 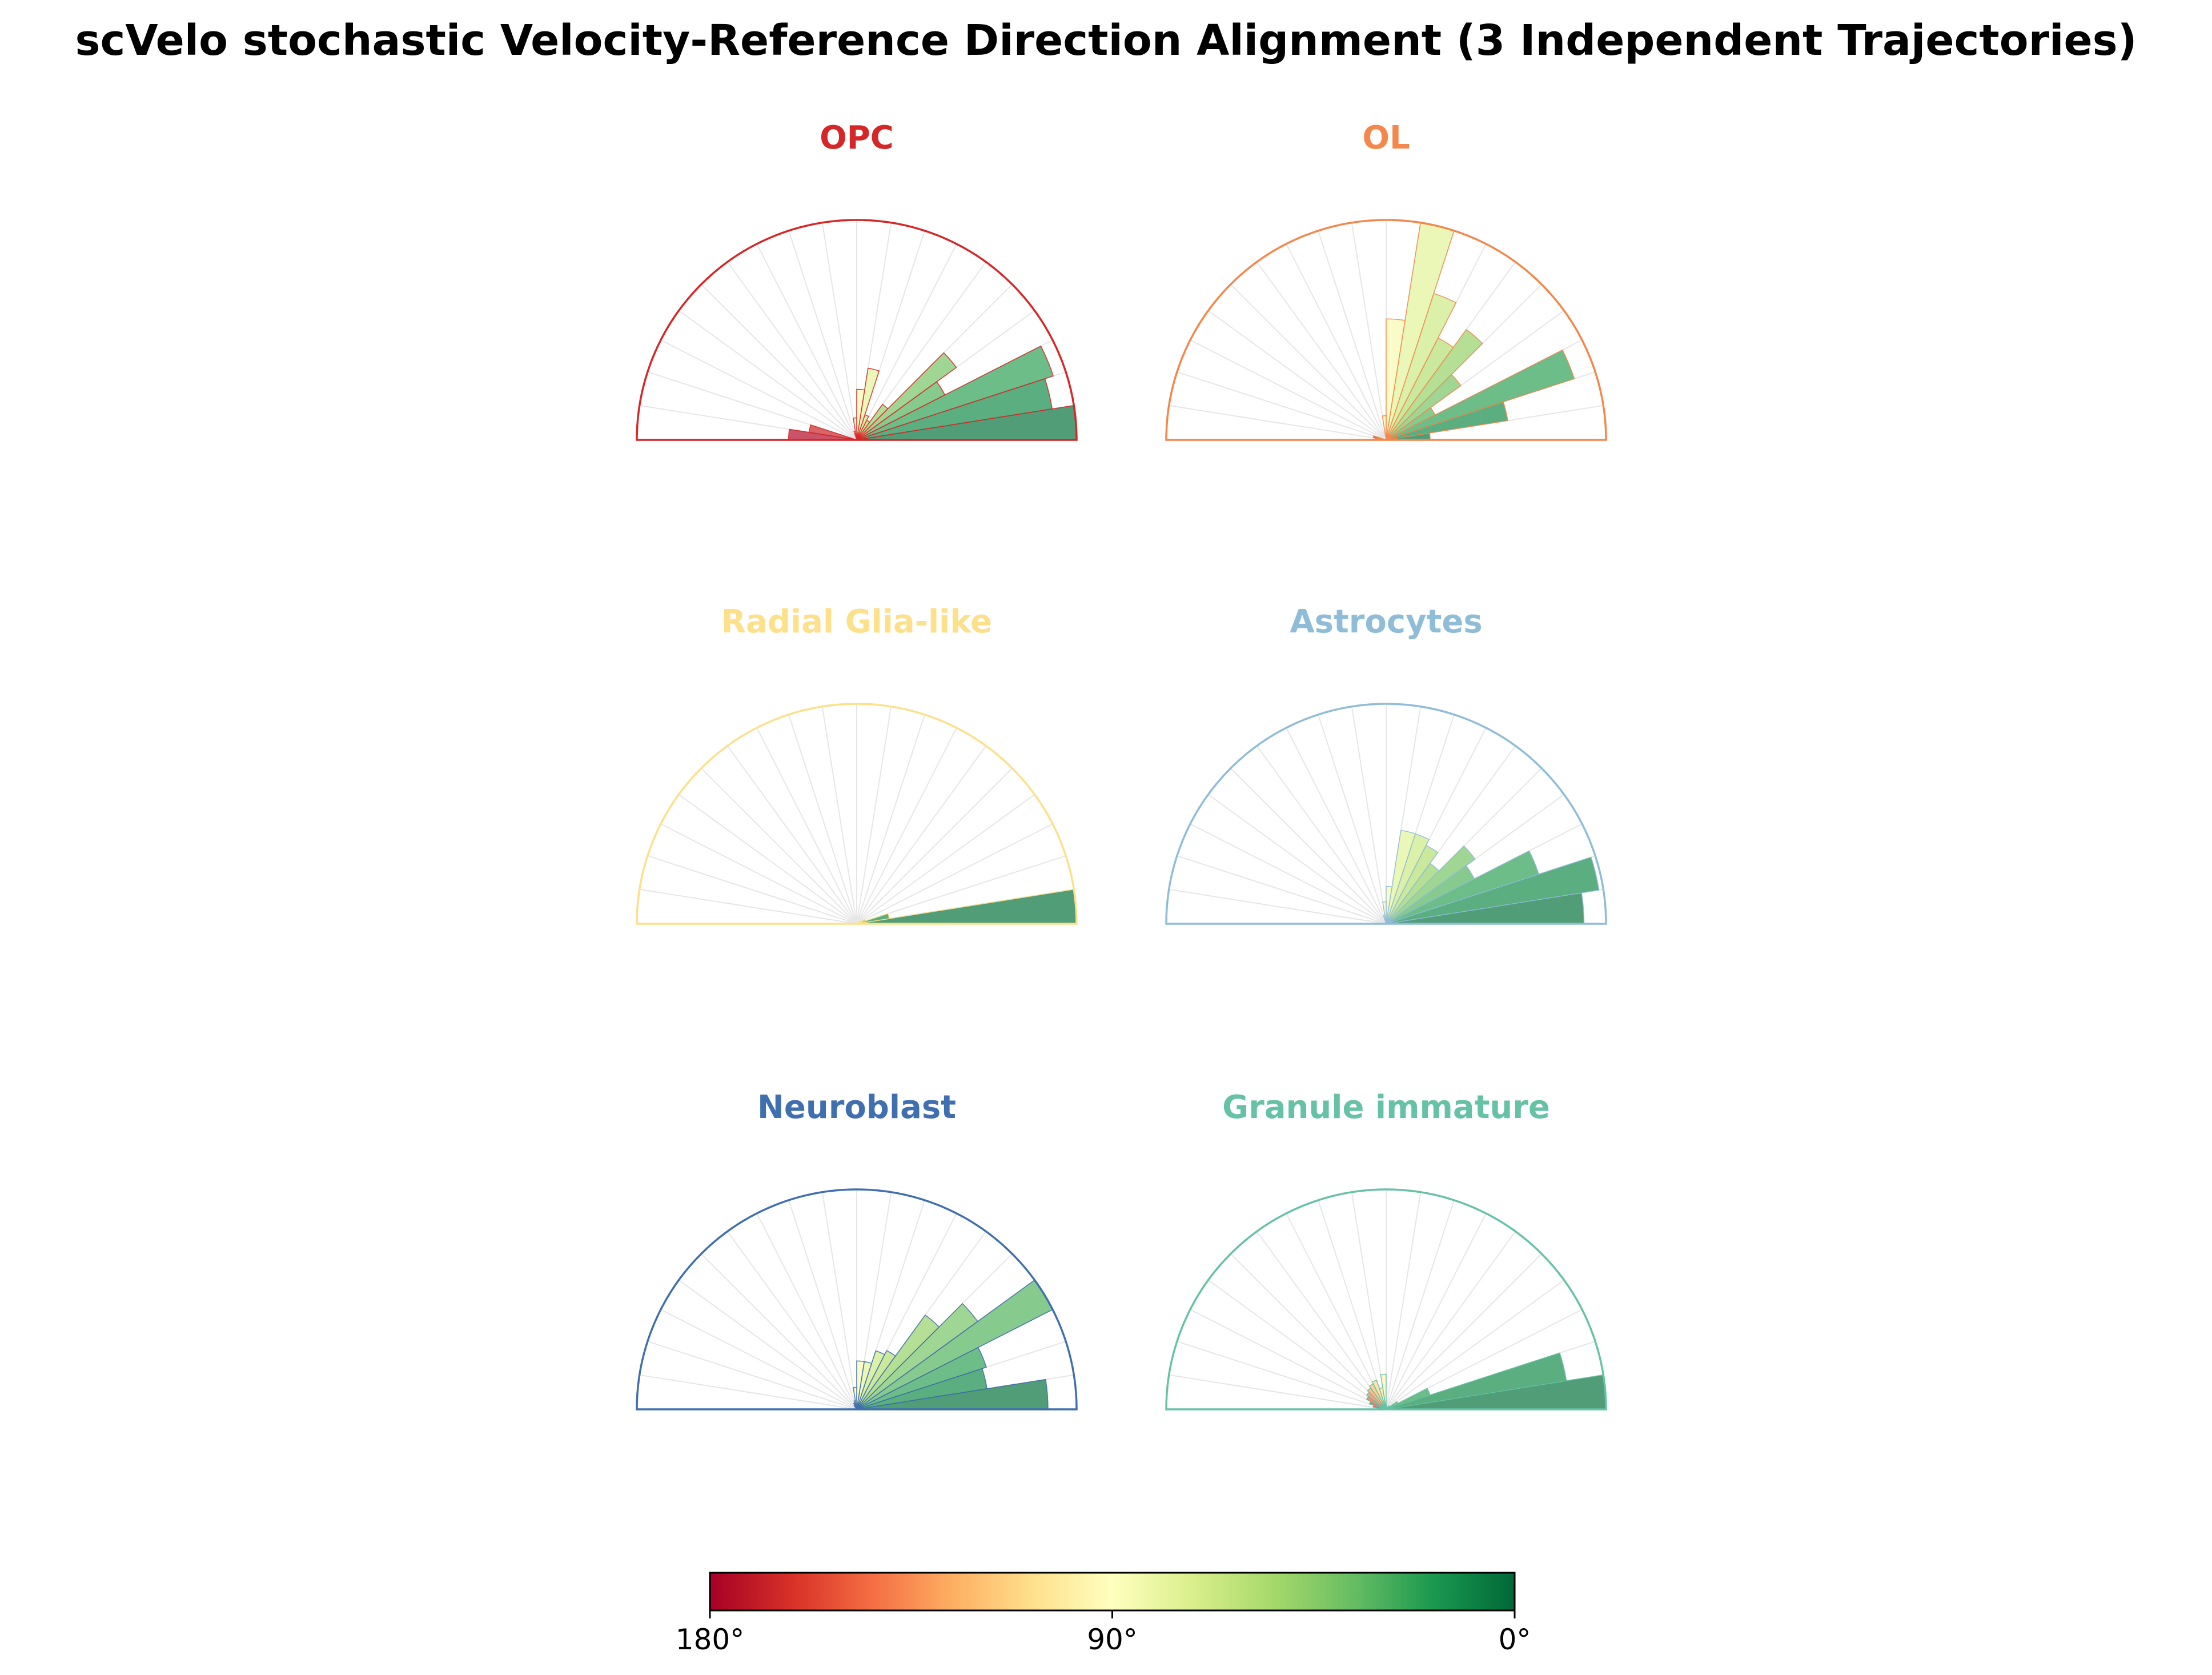 What do you see at coordinates (1515, 1639) in the screenshot?
I see `colorbar-tick-label: 0°` at bounding box center [1515, 1639].